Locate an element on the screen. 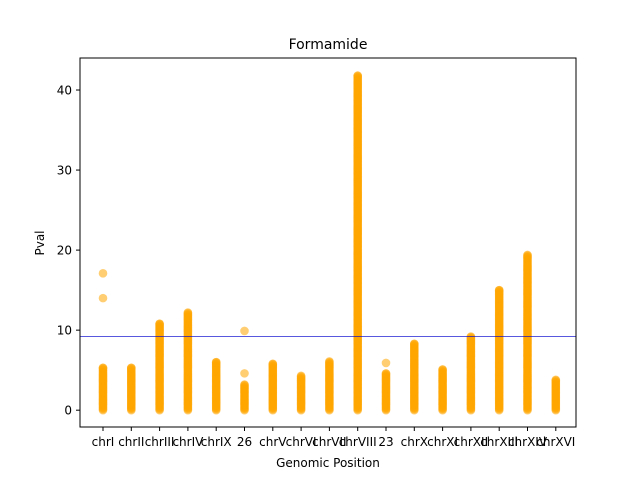 This screenshot has width=640, height=480. y-tick-label: 40 is located at coordinates (64, 91).